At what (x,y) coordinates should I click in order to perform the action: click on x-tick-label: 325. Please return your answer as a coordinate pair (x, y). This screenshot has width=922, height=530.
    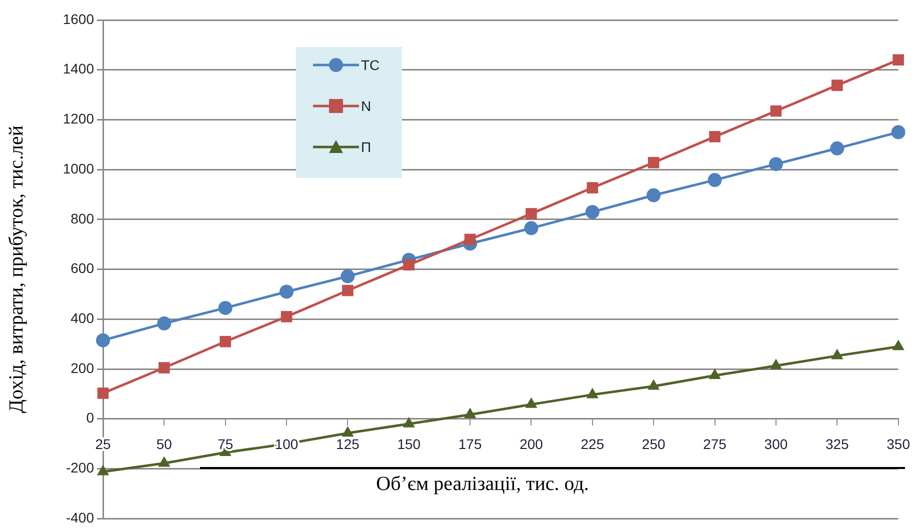
    Looking at the image, I should click on (837, 444).